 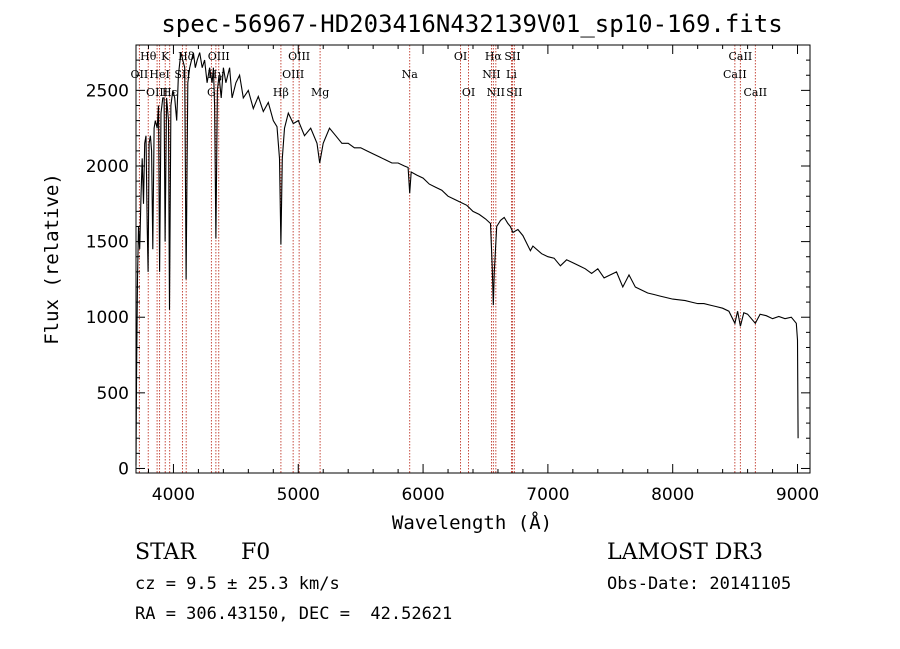 What do you see at coordinates (173, 495) in the screenshot?
I see `x-tick-label: 4000` at bounding box center [173, 495].